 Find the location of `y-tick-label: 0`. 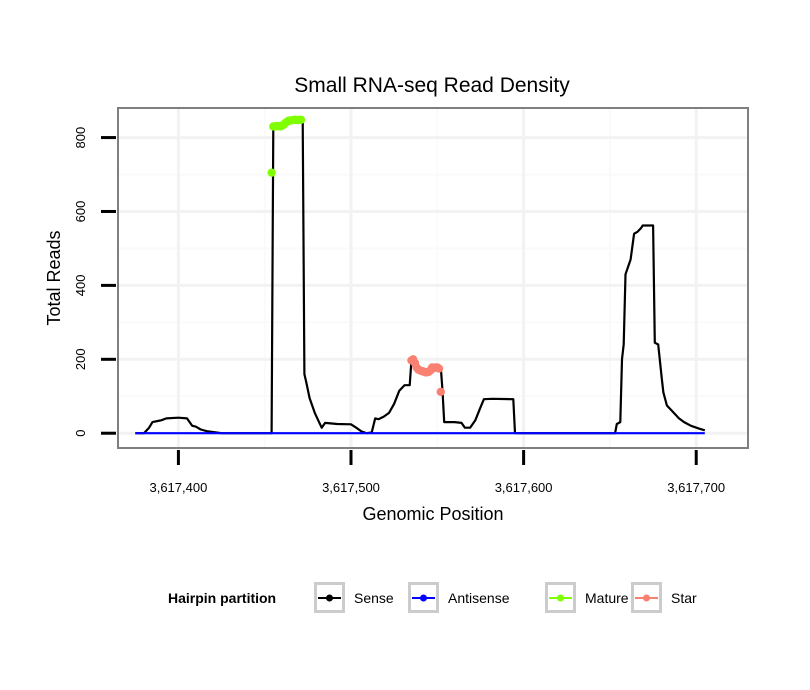

y-tick-label: 0 is located at coordinates (80, 433).